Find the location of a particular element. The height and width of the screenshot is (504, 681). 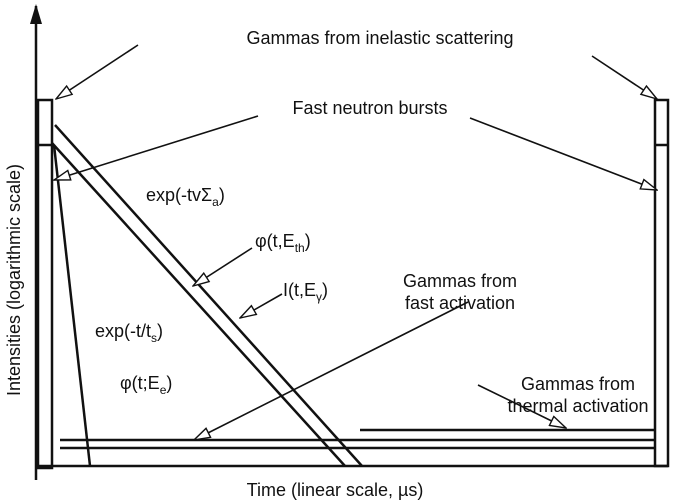

formula: exp(-t/ts) is located at coordinates (129, 333).